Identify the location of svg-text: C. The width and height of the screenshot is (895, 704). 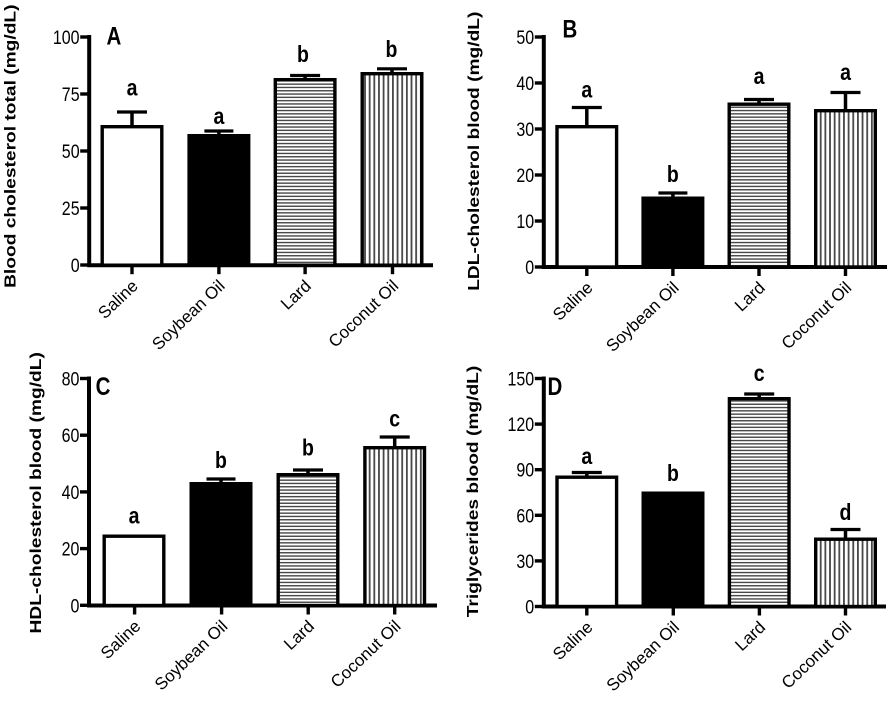
(103, 386).